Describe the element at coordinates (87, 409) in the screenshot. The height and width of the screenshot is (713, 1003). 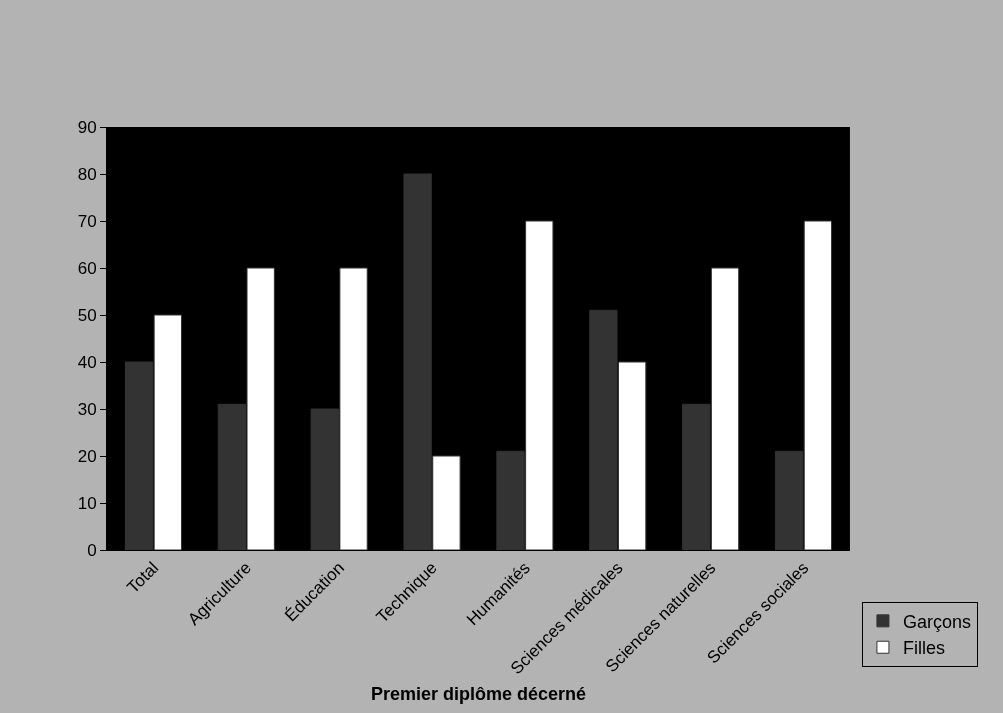
I see `y-tick-label: 30` at that location.